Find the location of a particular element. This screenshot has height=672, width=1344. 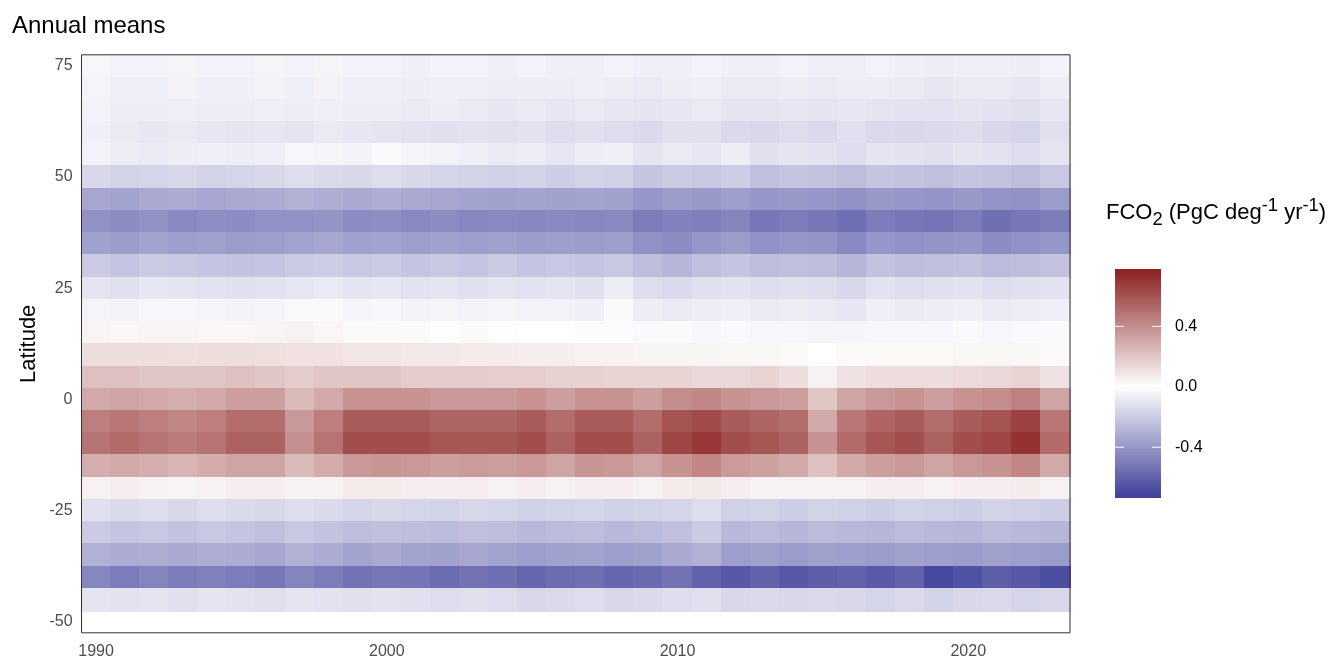

y-tick-label: 75 is located at coordinates (63, 65).